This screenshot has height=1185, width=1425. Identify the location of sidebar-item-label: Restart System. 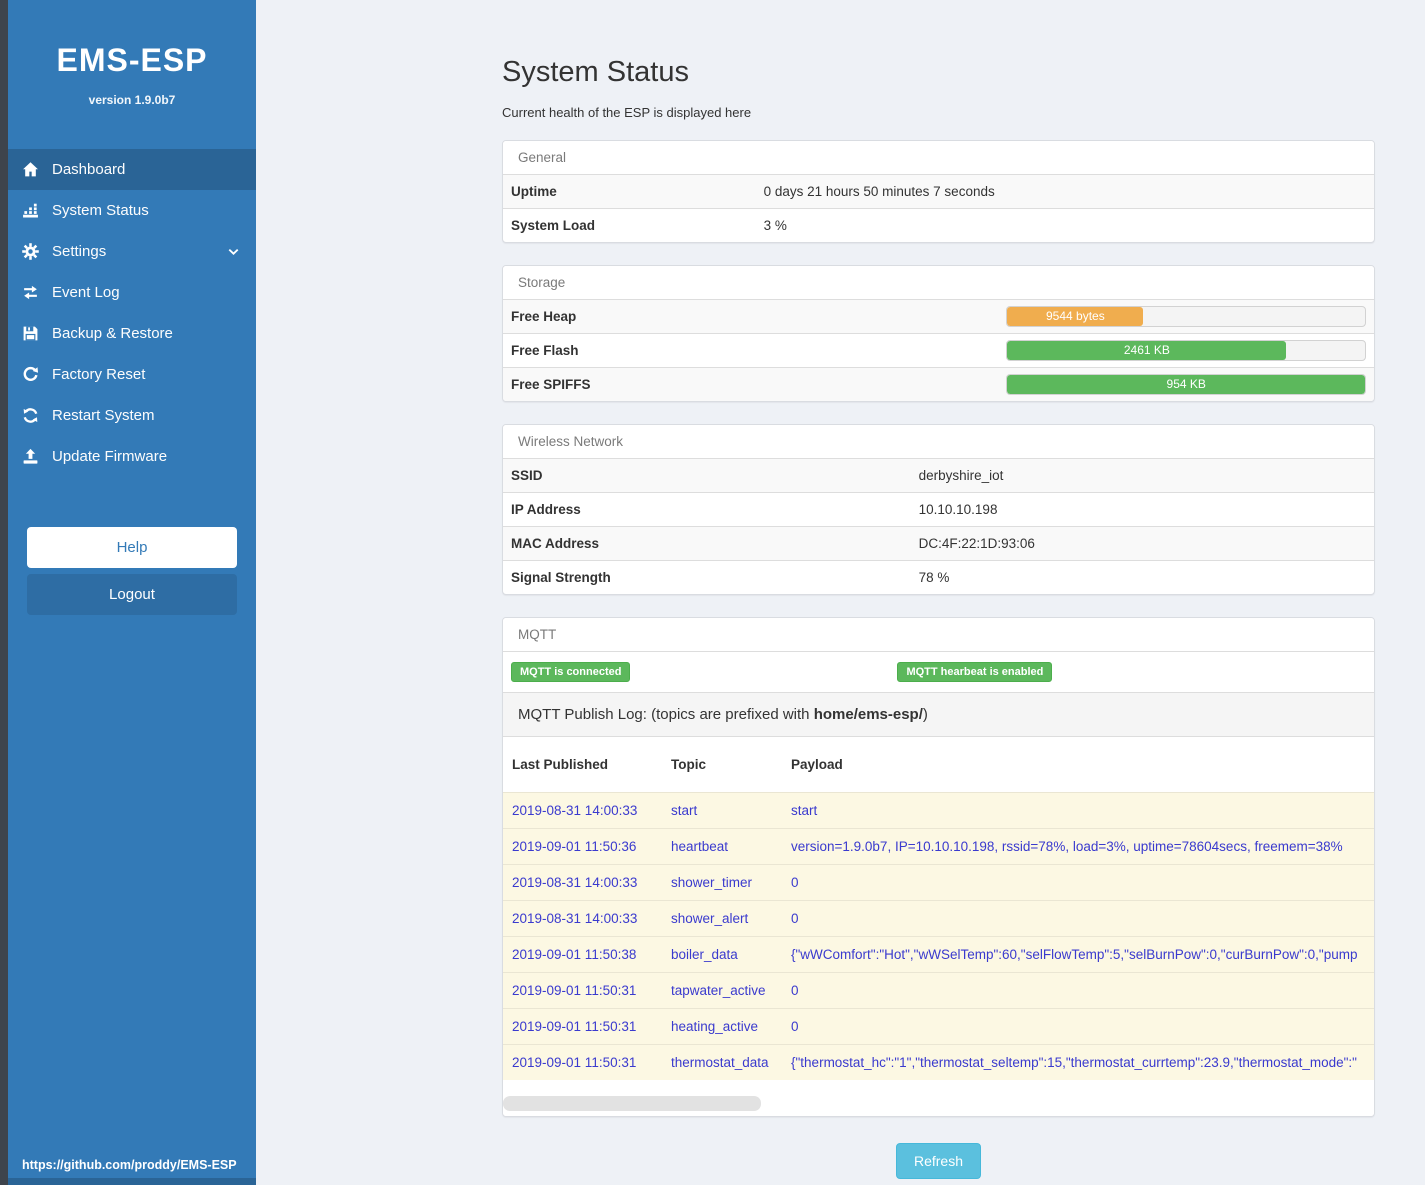
(103, 415).